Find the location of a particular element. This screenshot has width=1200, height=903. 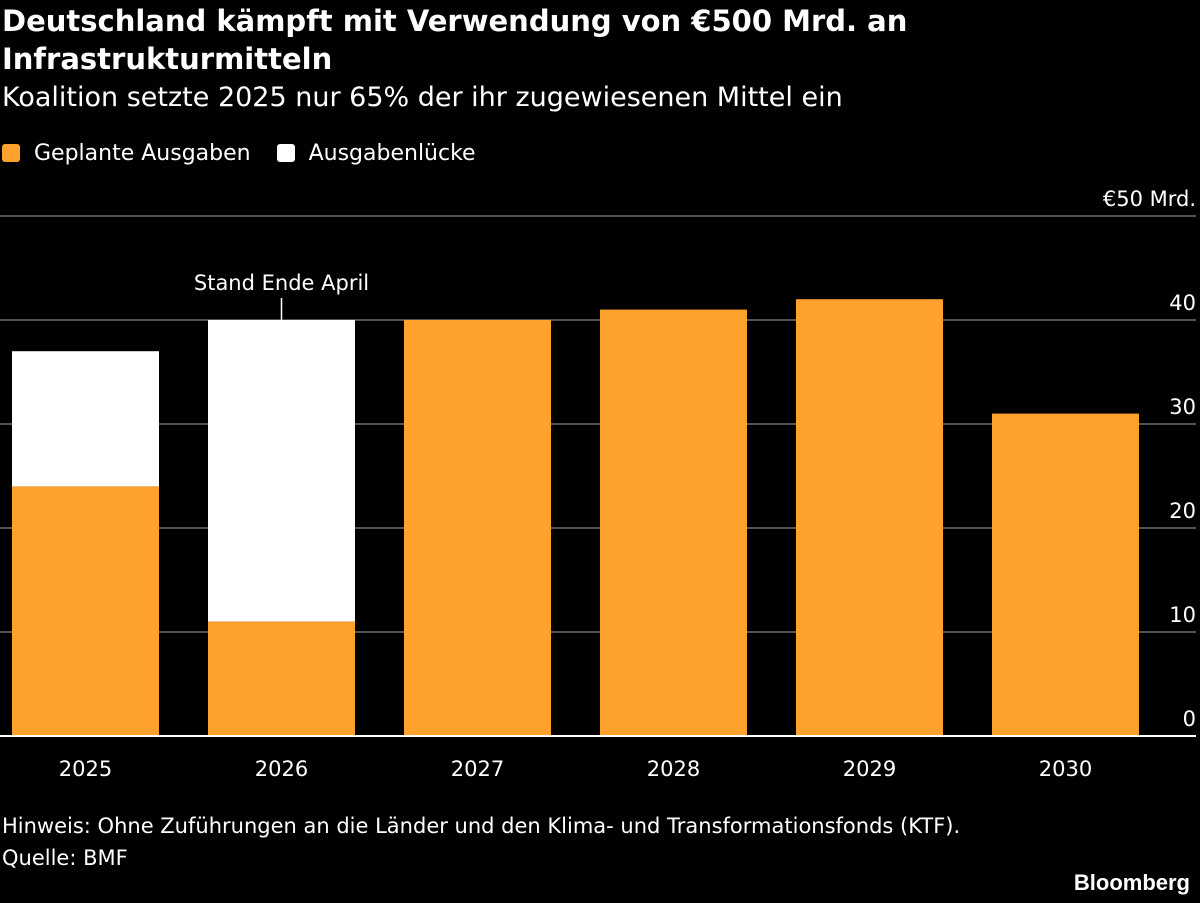

x-tick-label: 2025 is located at coordinates (85, 769).